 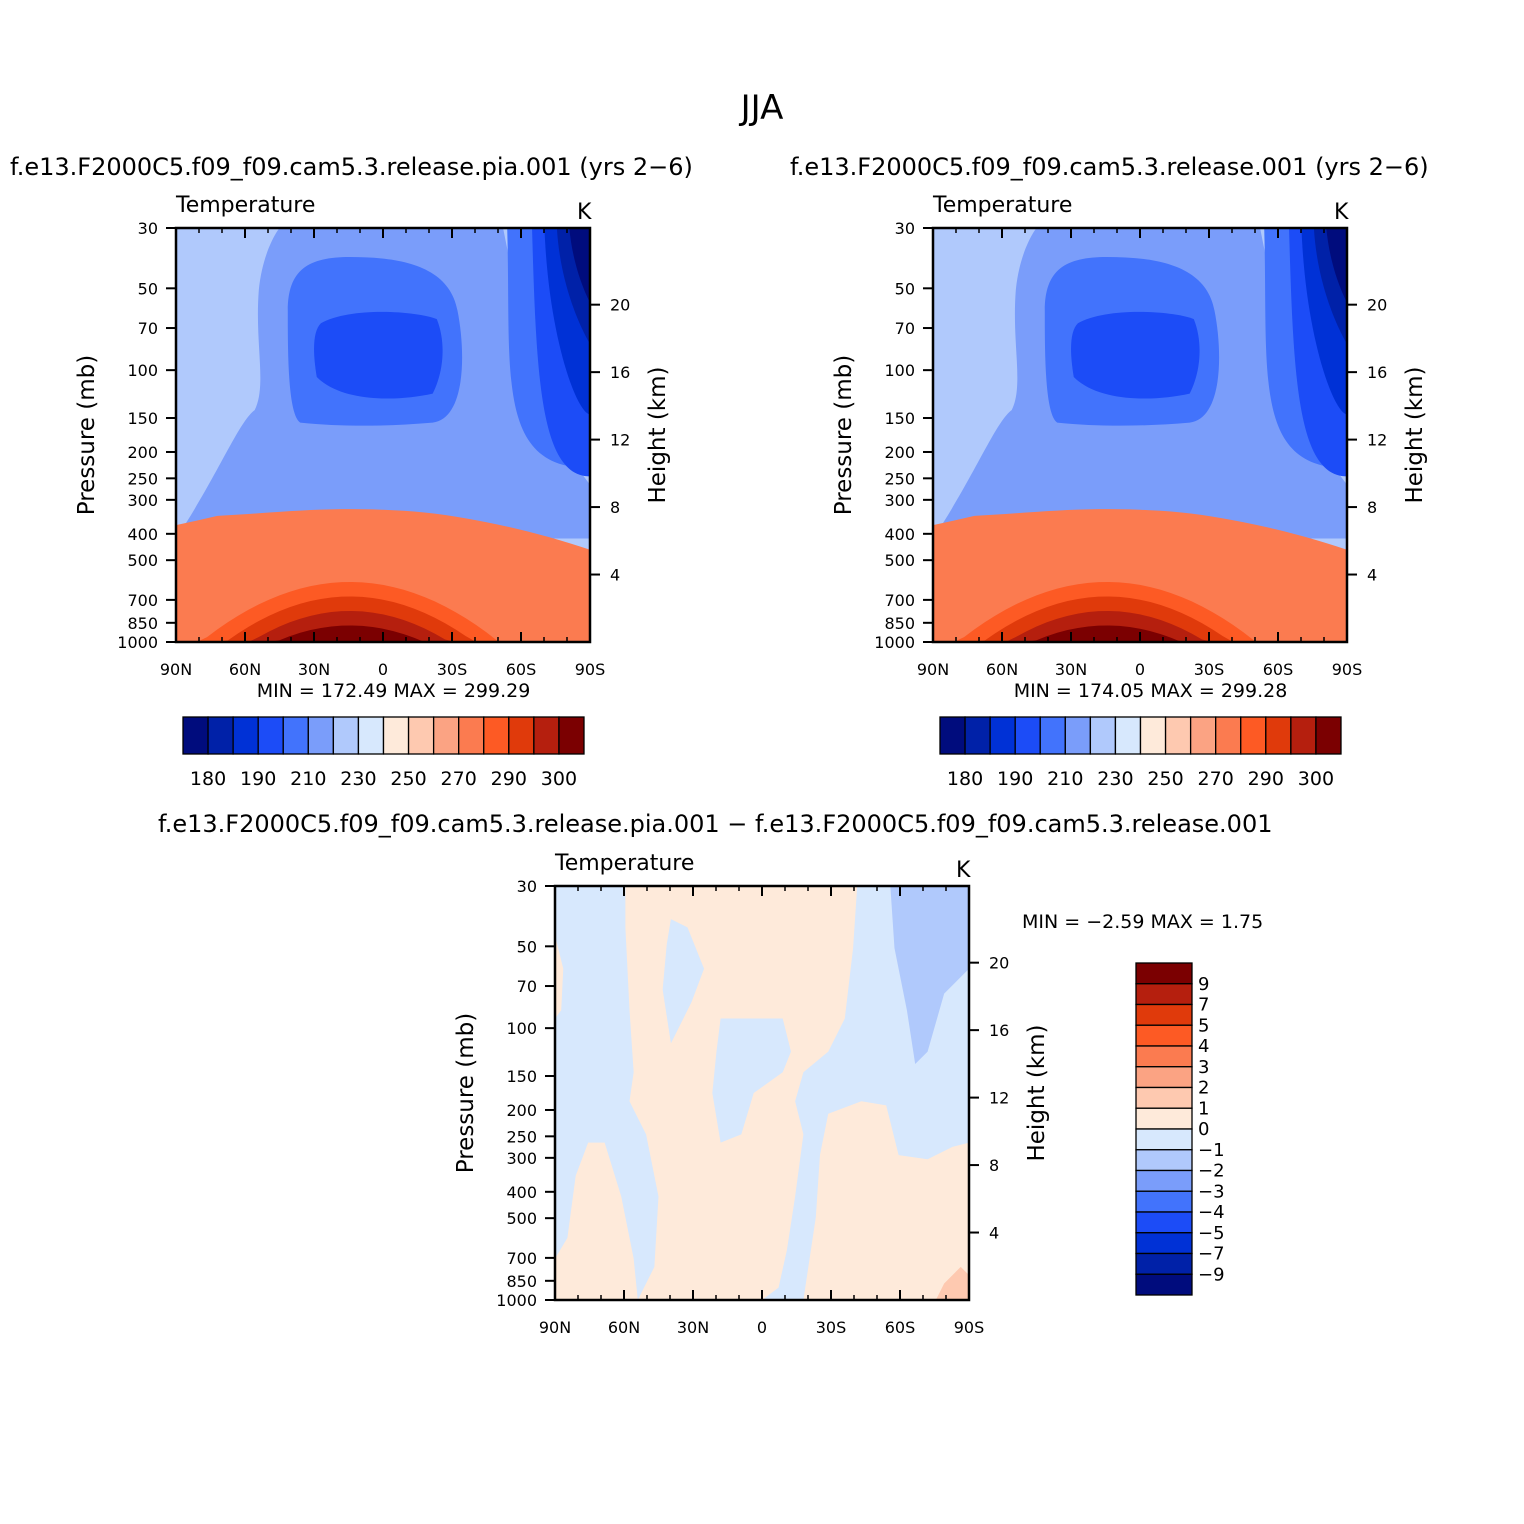 What do you see at coordinates (1203, 1088) in the screenshot?
I see `colorbar-label: 2` at bounding box center [1203, 1088].